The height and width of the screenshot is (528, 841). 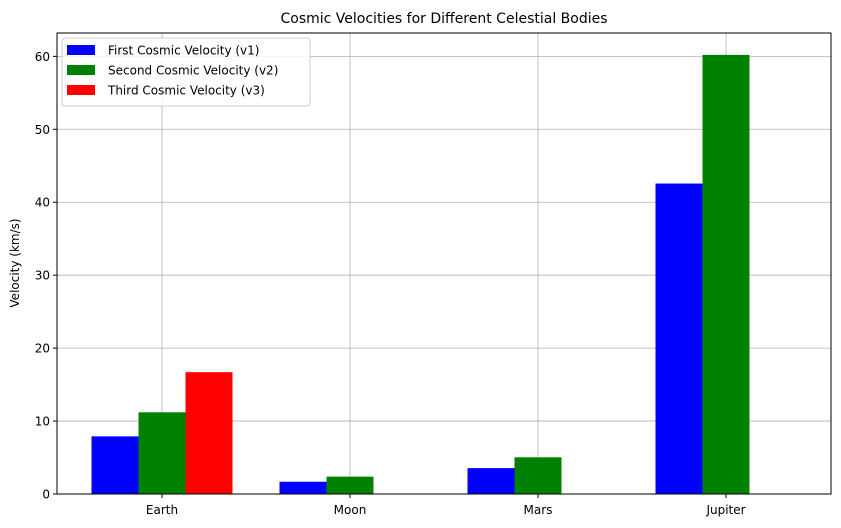 I want to click on bar-first-cosmic-velocity-v1--mars, so click(x=491, y=481).